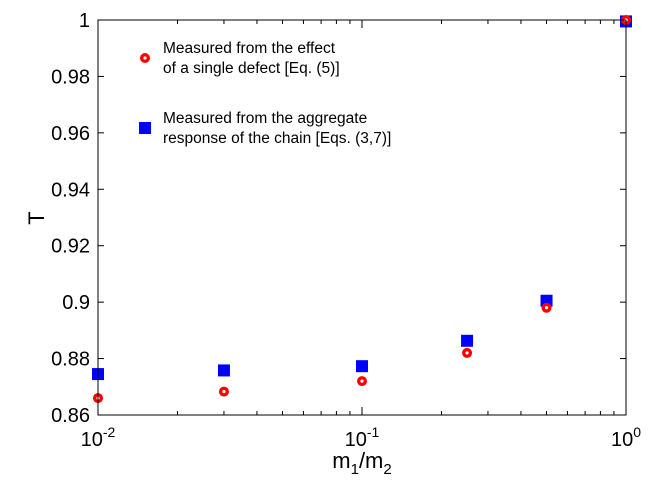 Image resolution: width=657 pixels, height=482 pixels. Describe the element at coordinates (70, 416) in the screenshot. I see `y-tick-label: 0.86` at that location.